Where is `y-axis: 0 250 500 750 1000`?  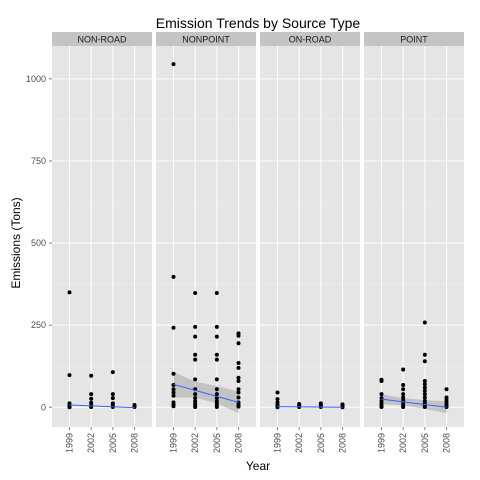
y-axis: 0 250 500 750 1000 is located at coordinates (39, 243).